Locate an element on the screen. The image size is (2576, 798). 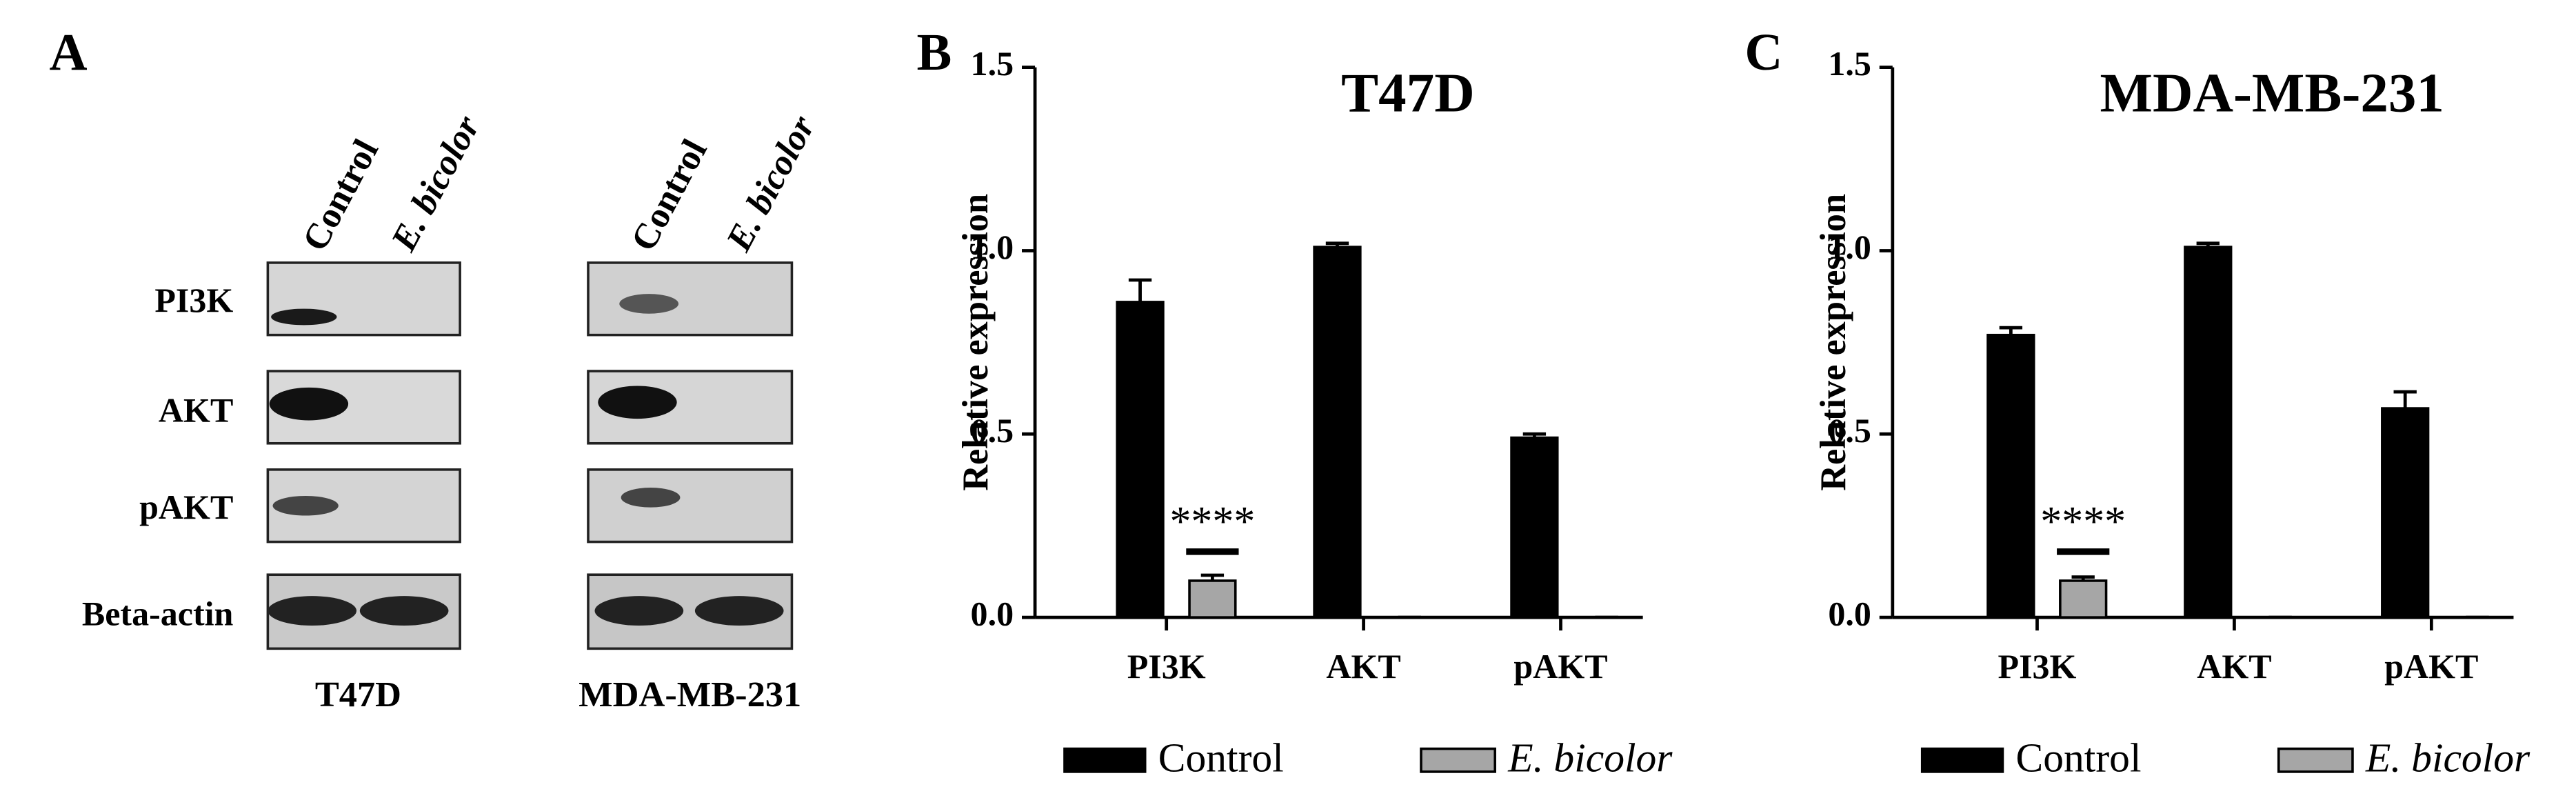
protein-label: PI3K is located at coordinates (193, 300).